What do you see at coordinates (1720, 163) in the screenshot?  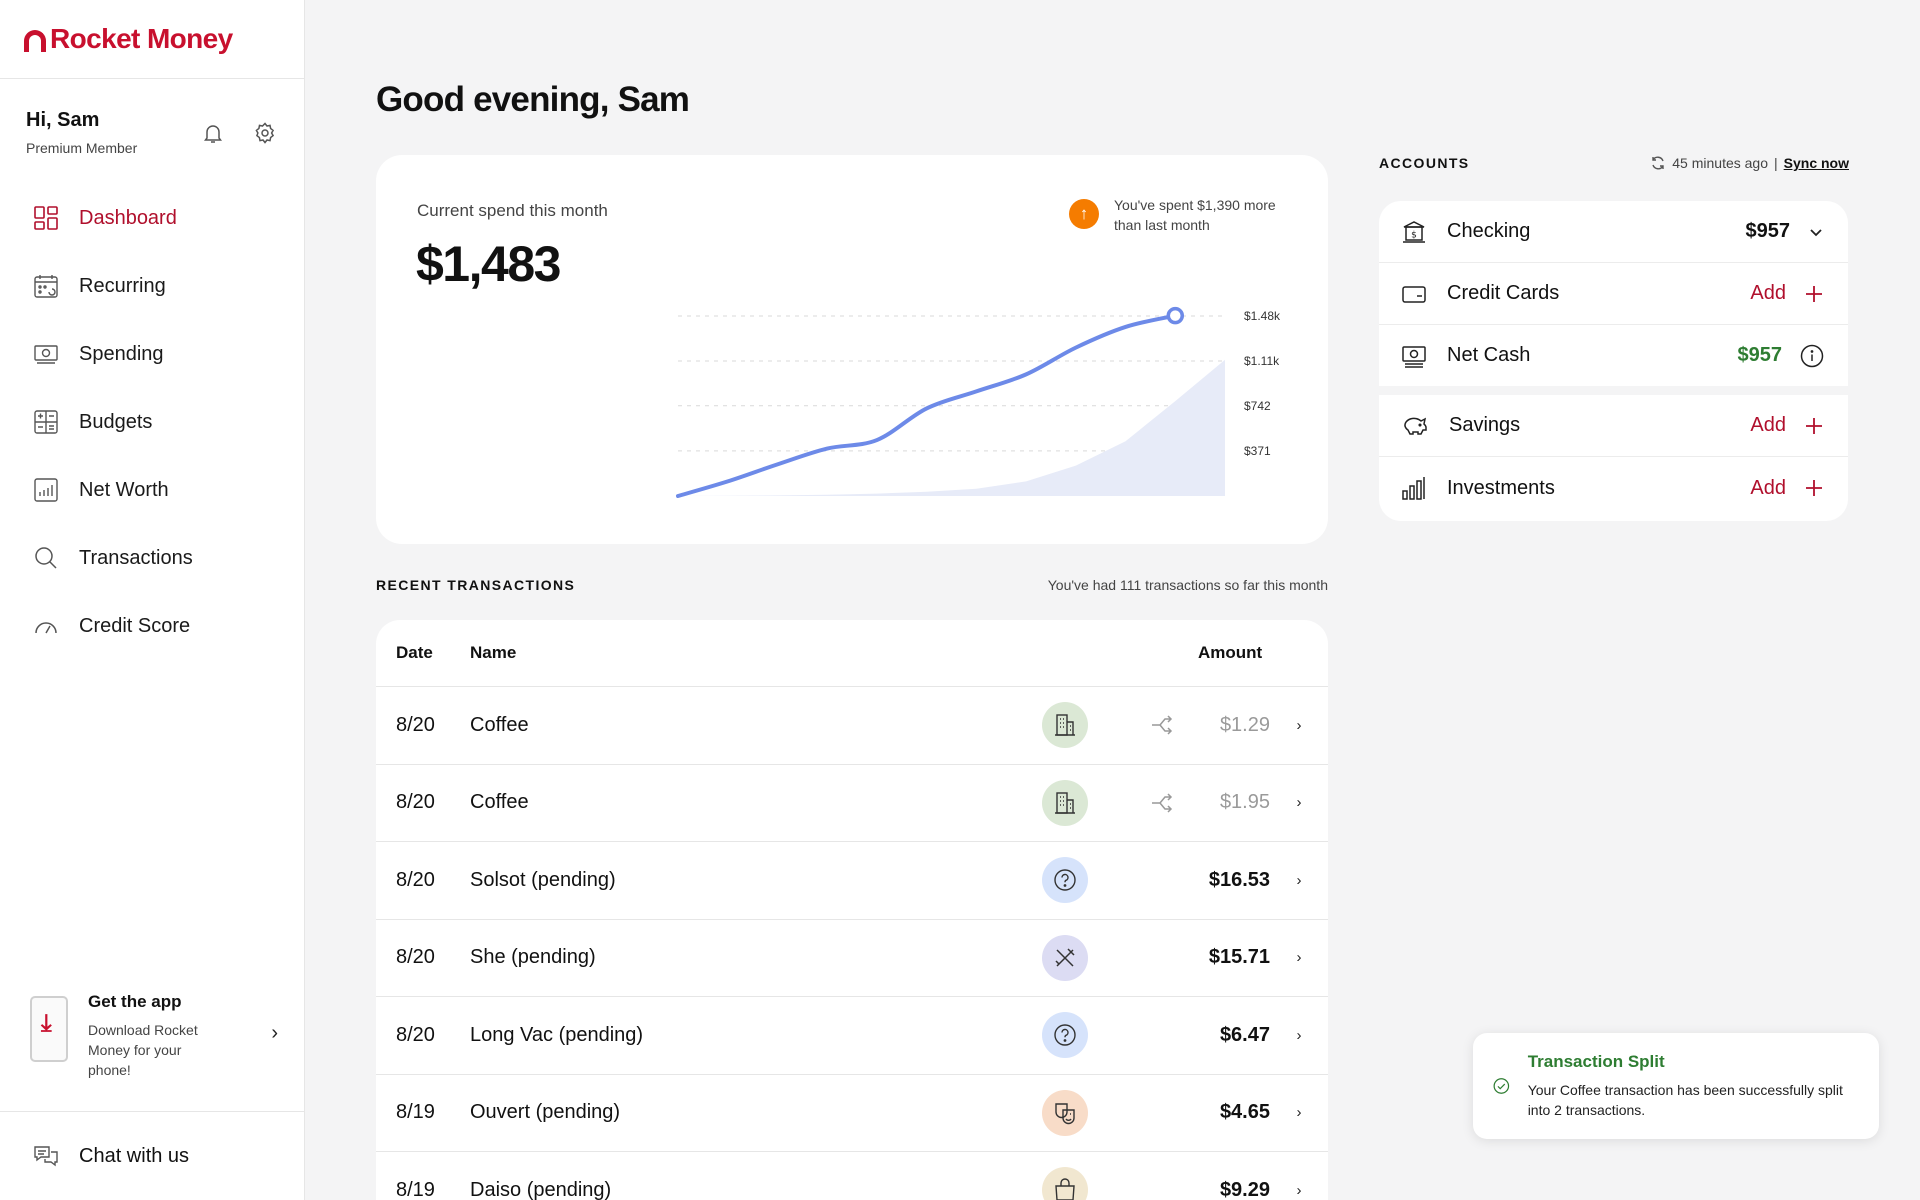 I see `sync-time: 45 minutes ago` at bounding box center [1720, 163].